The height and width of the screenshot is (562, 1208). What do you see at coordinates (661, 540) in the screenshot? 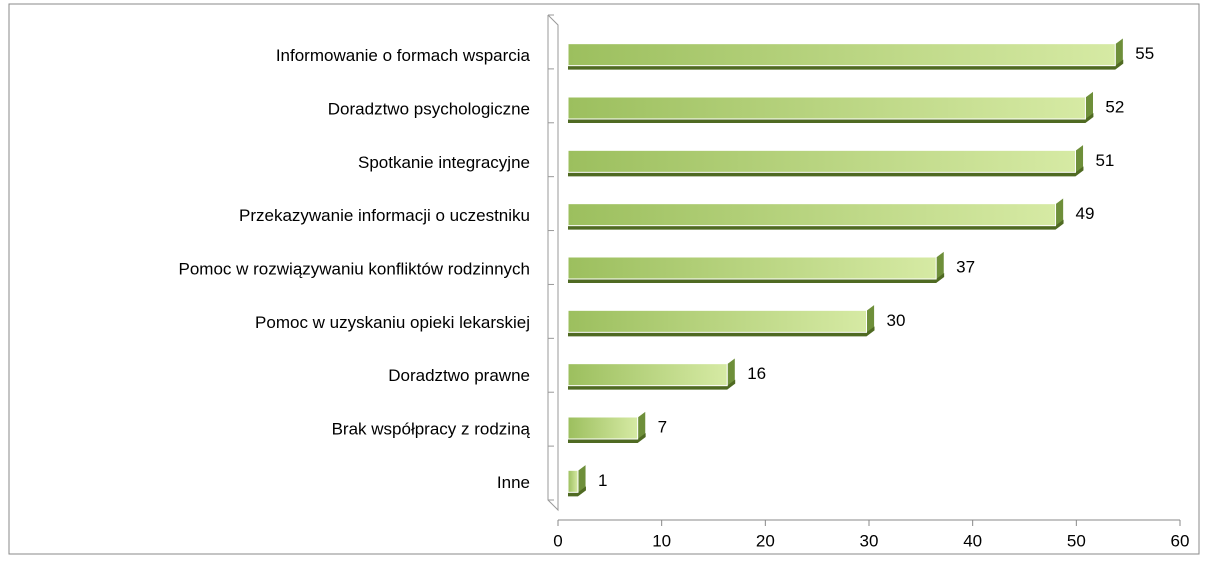
I see `x-tick-label: 10` at bounding box center [661, 540].